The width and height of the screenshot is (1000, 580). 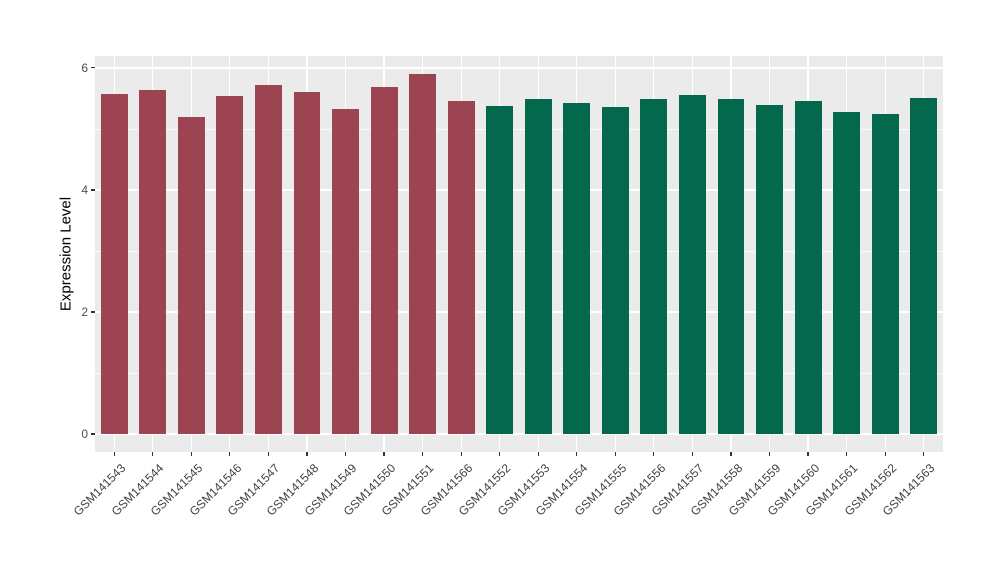 What do you see at coordinates (384, 260) in the screenshot?
I see `bar-GSM141550` at bounding box center [384, 260].